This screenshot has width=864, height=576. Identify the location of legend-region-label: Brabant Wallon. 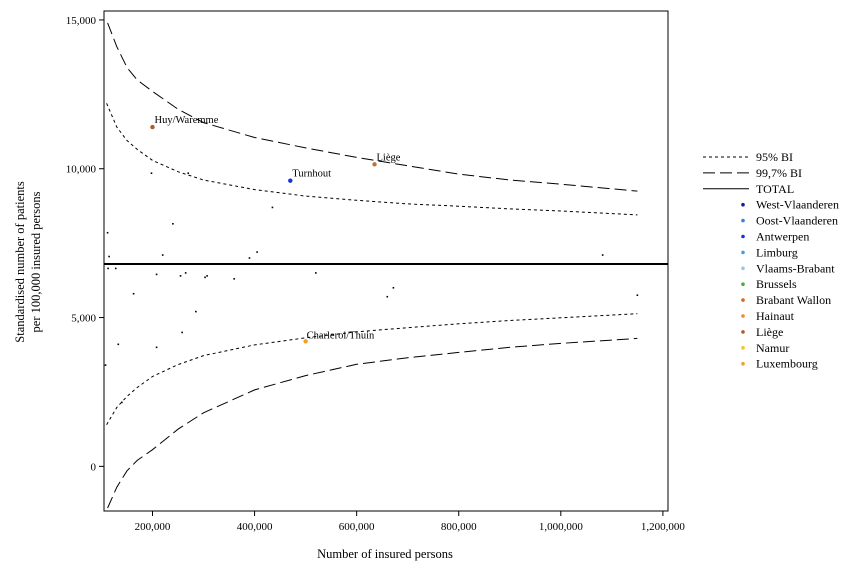
(793, 300).